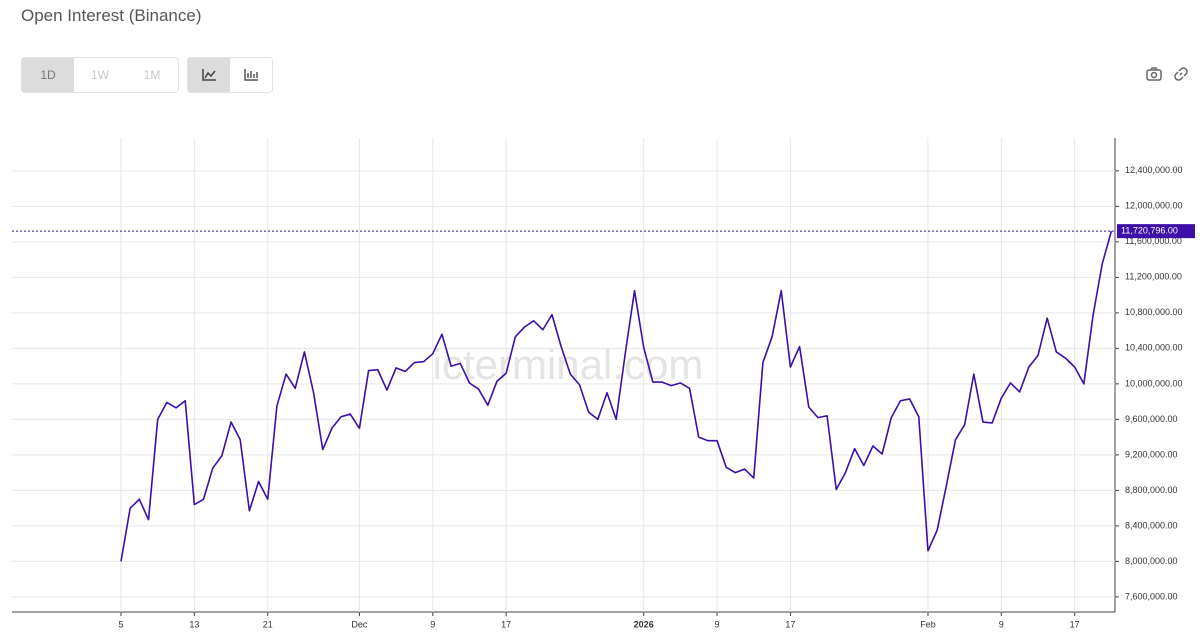 The height and width of the screenshot is (642, 1200). I want to click on line-chart-button, so click(209, 75).